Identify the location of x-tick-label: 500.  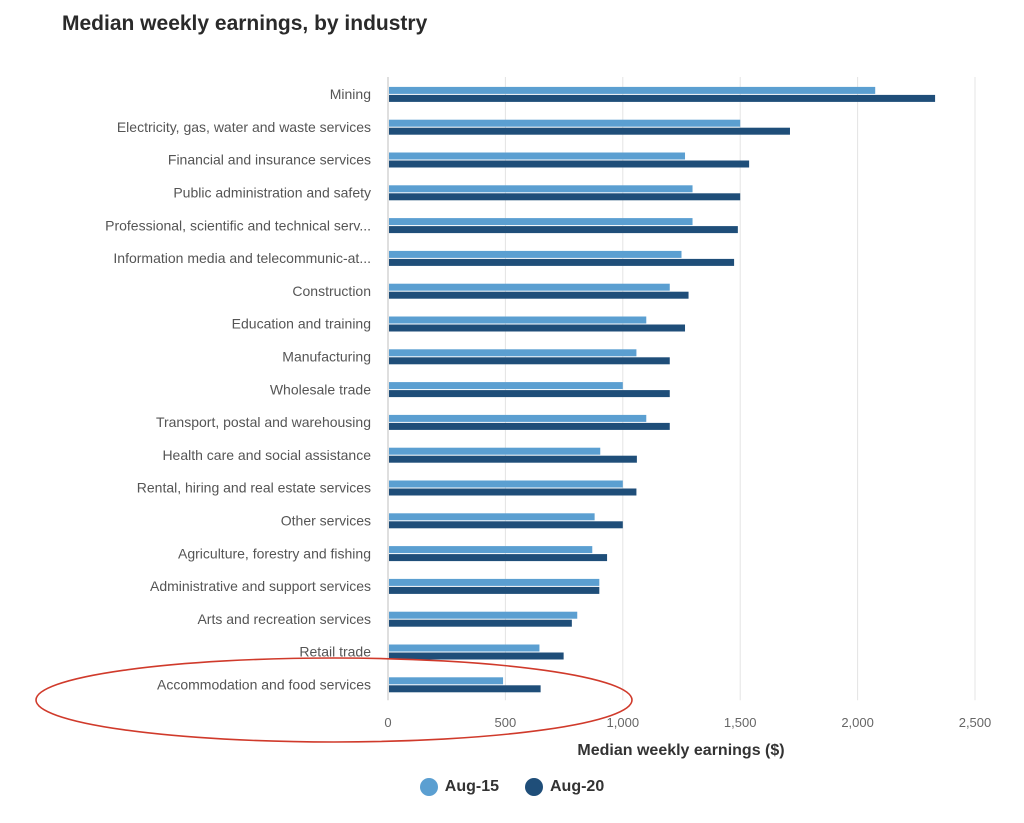
(506, 722).